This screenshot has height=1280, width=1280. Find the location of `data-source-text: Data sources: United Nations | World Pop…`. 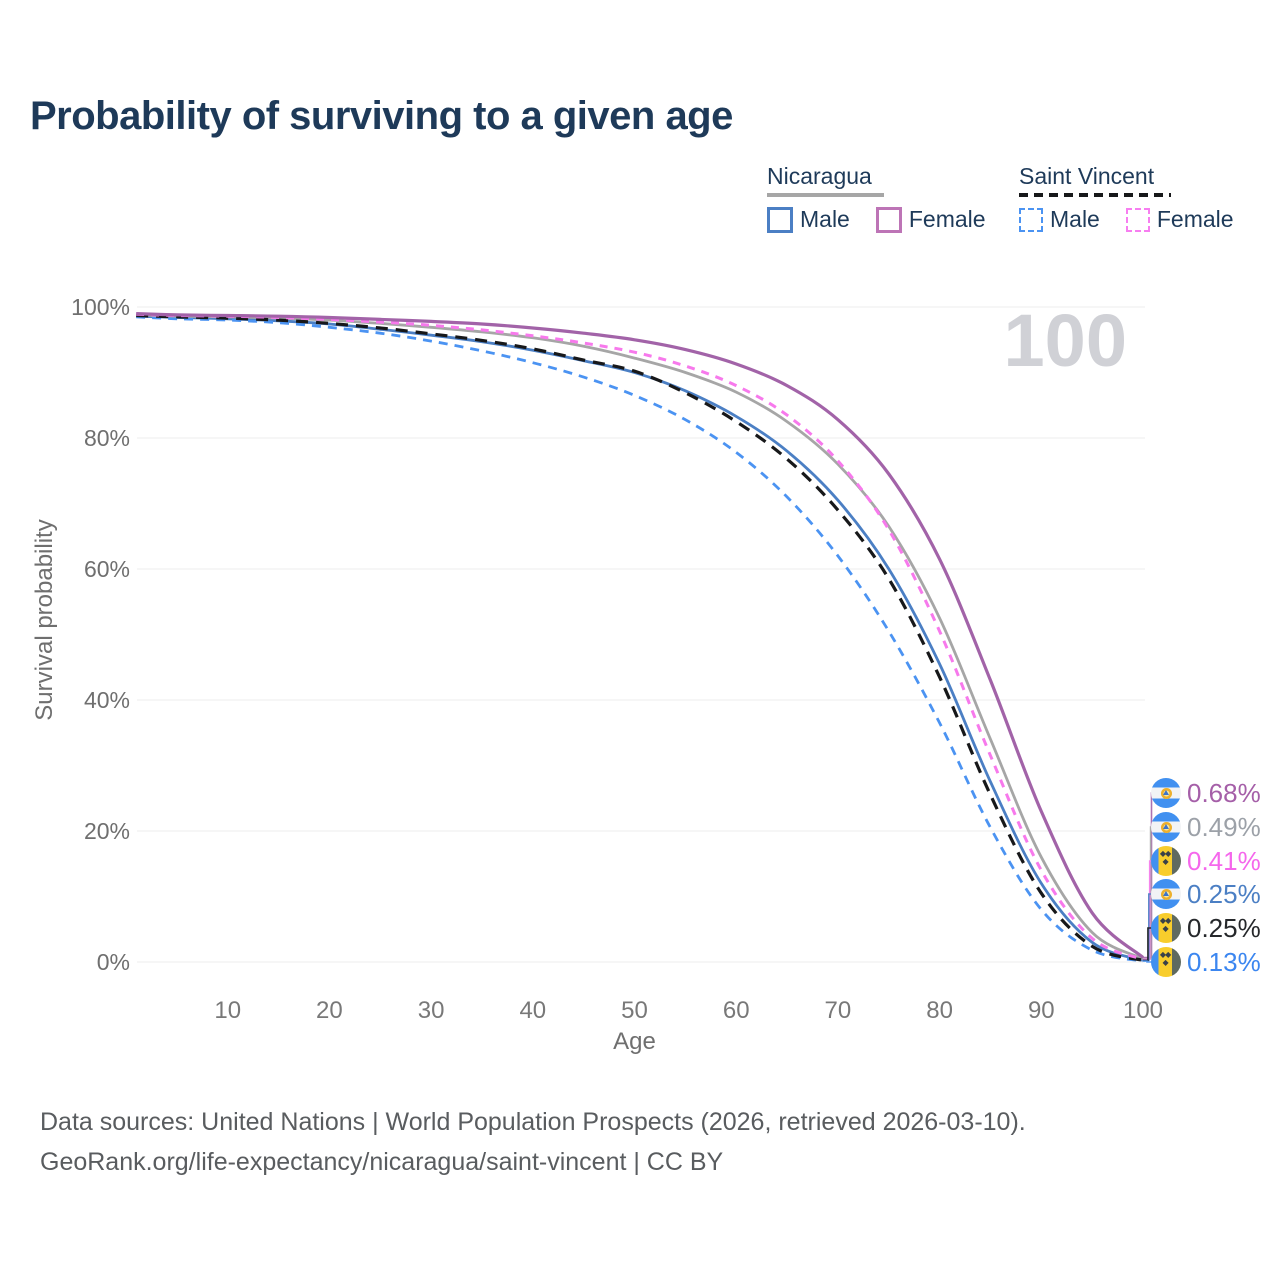

data-source-text: Data sources: United Nations | World Pop… is located at coordinates (533, 1122).